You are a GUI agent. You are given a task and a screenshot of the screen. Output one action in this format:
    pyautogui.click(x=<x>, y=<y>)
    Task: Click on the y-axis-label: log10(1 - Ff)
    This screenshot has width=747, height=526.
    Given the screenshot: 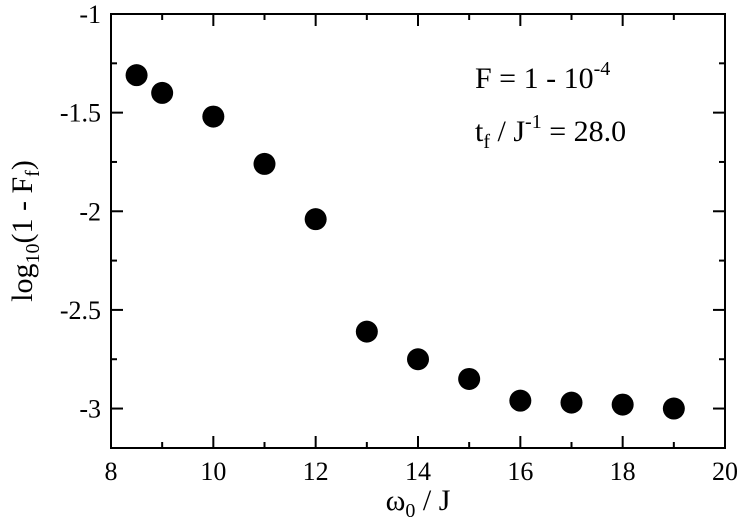 What is the action you would take?
    pyautogui.click(x=25, y=231)
    